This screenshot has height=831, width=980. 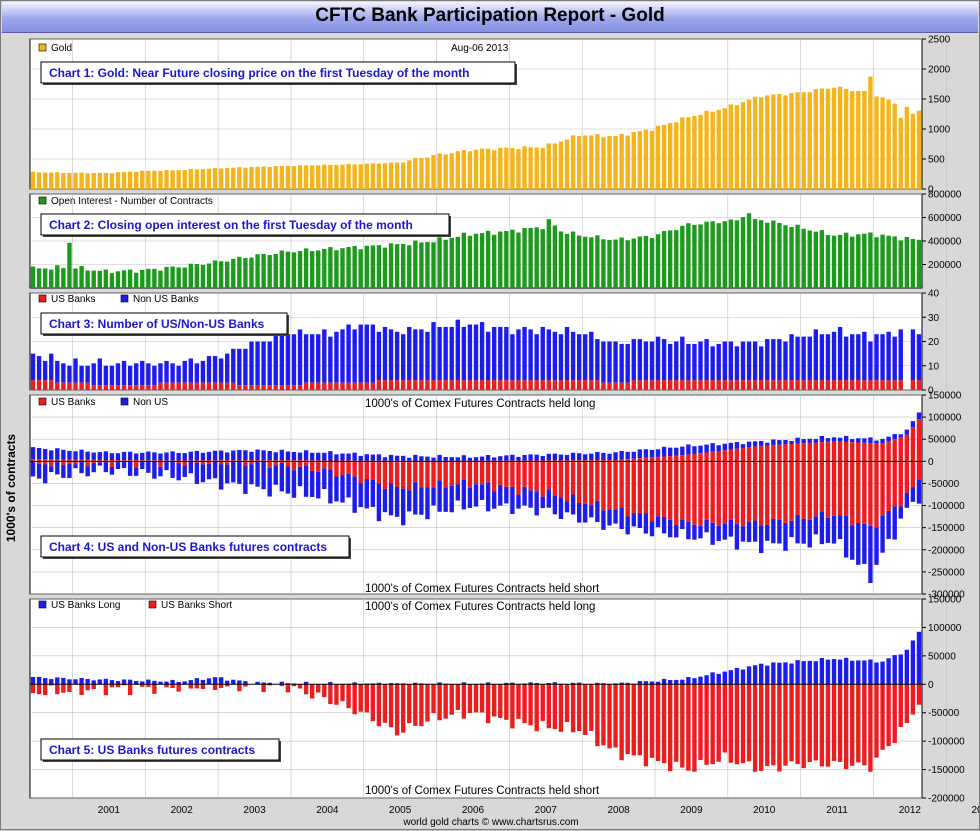 I want to click on chart4-ytick-label: -200000, so click(x=946, y=550).